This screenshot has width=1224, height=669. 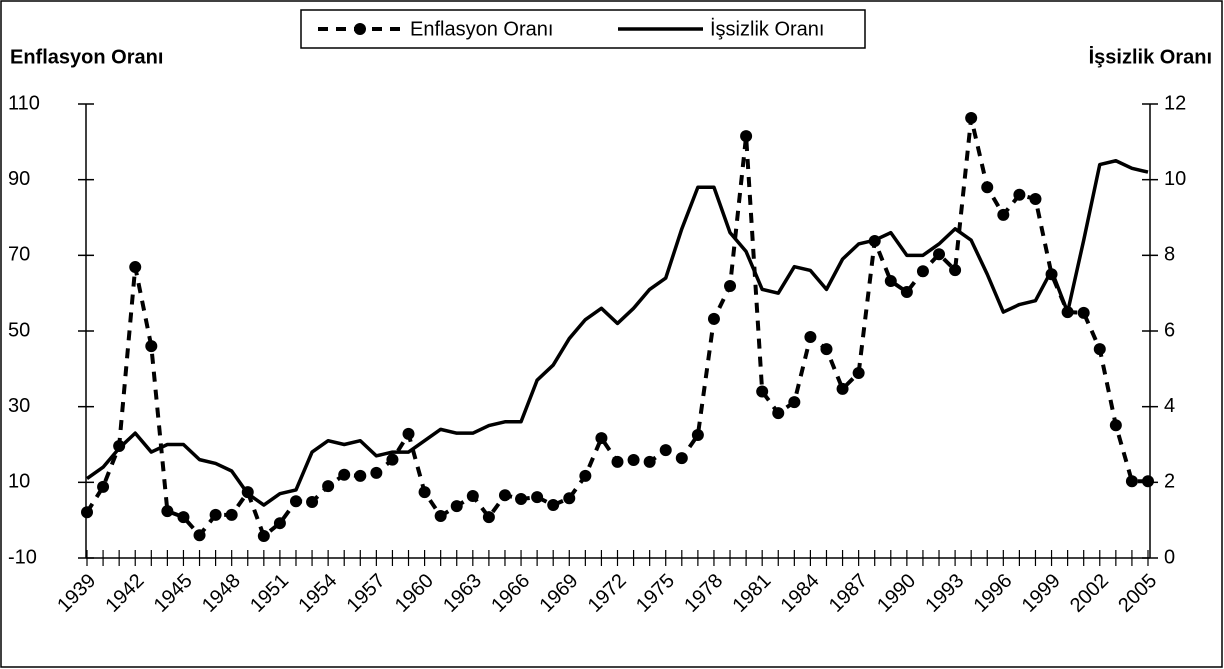 I want to click on legend-label: İşsizlik Oranı, so click(x=767, y=28).